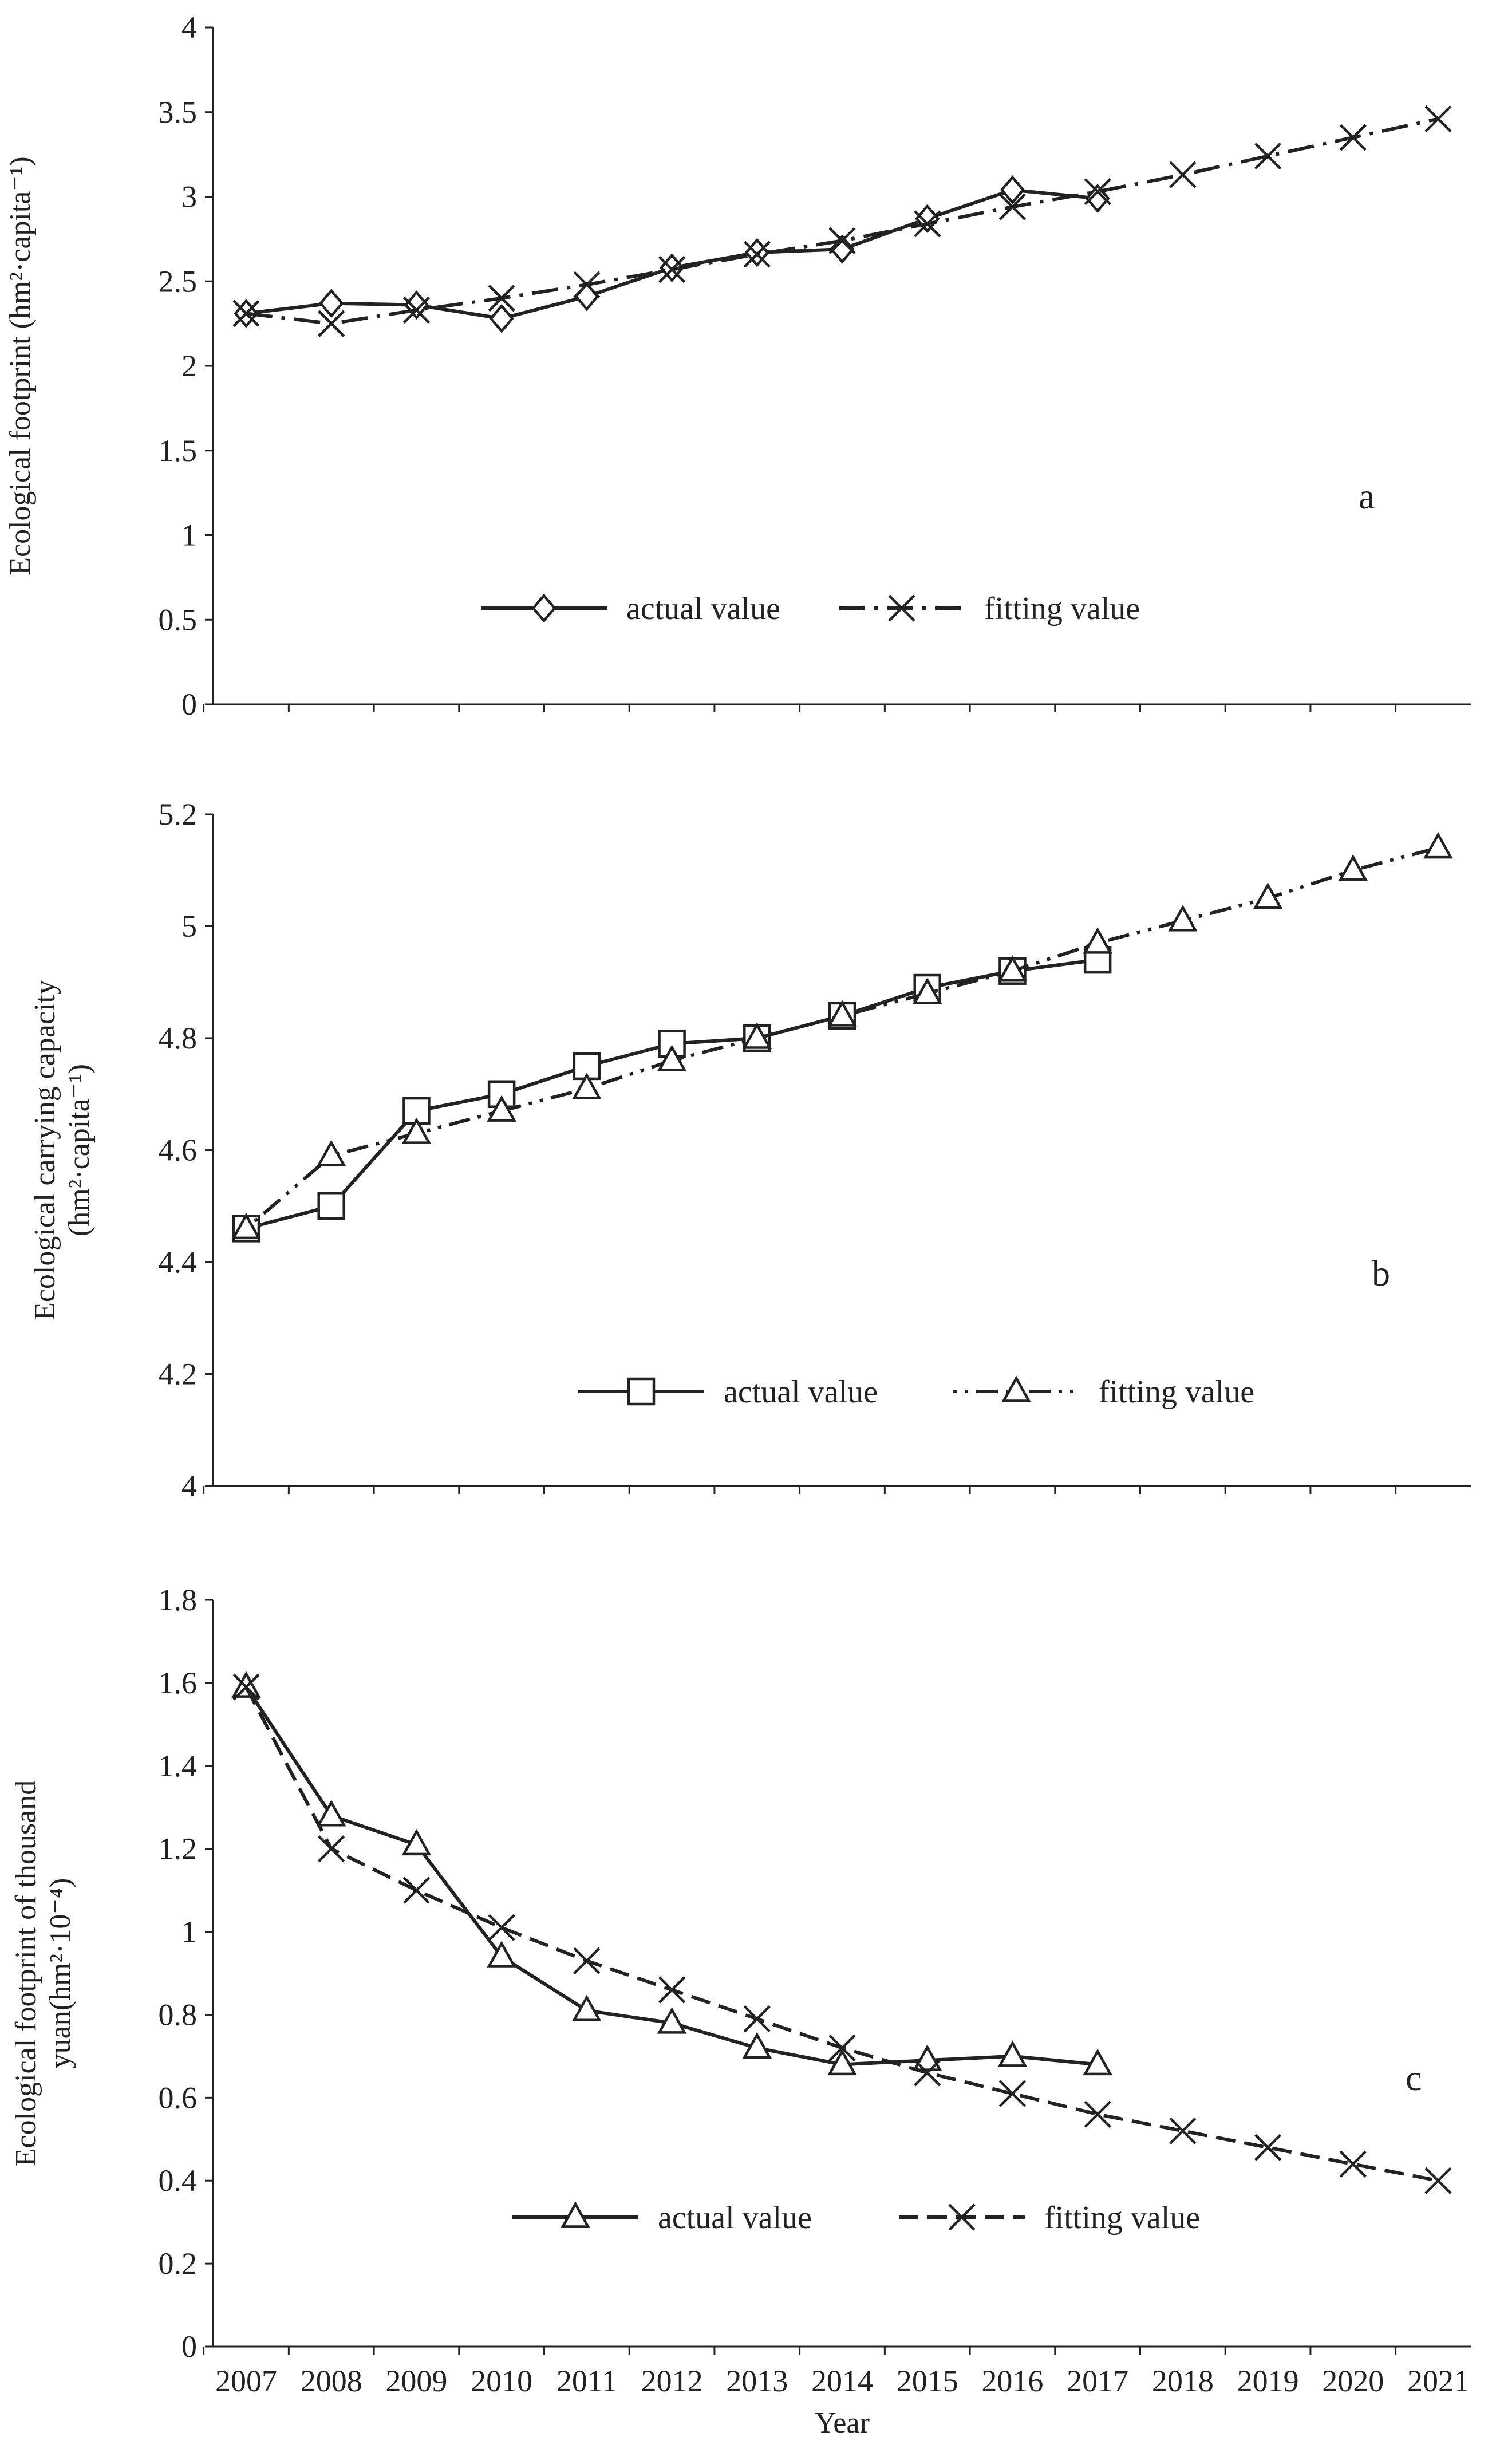 The height and width of the screenshot is (2464, 1492). Describe the element at coordinates (1353, 2381) in the screenshot. I see `x-tick-label: 2020` at that location.